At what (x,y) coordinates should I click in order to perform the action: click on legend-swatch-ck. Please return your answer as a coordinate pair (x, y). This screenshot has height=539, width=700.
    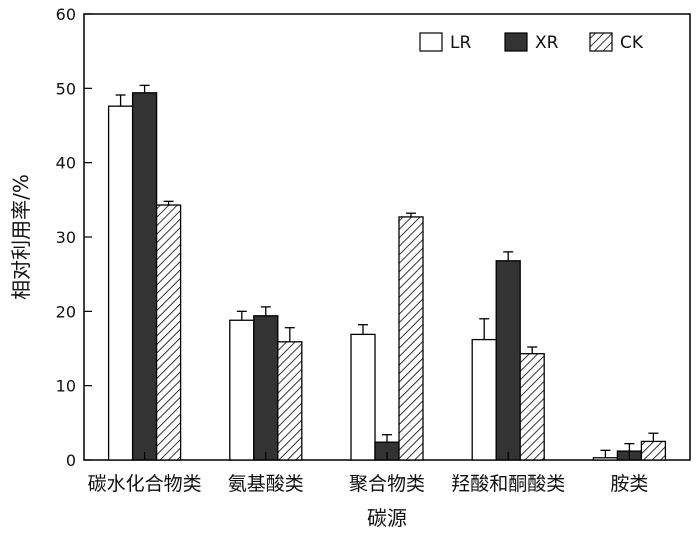
    Looking at the image, I should click on (601, 42).